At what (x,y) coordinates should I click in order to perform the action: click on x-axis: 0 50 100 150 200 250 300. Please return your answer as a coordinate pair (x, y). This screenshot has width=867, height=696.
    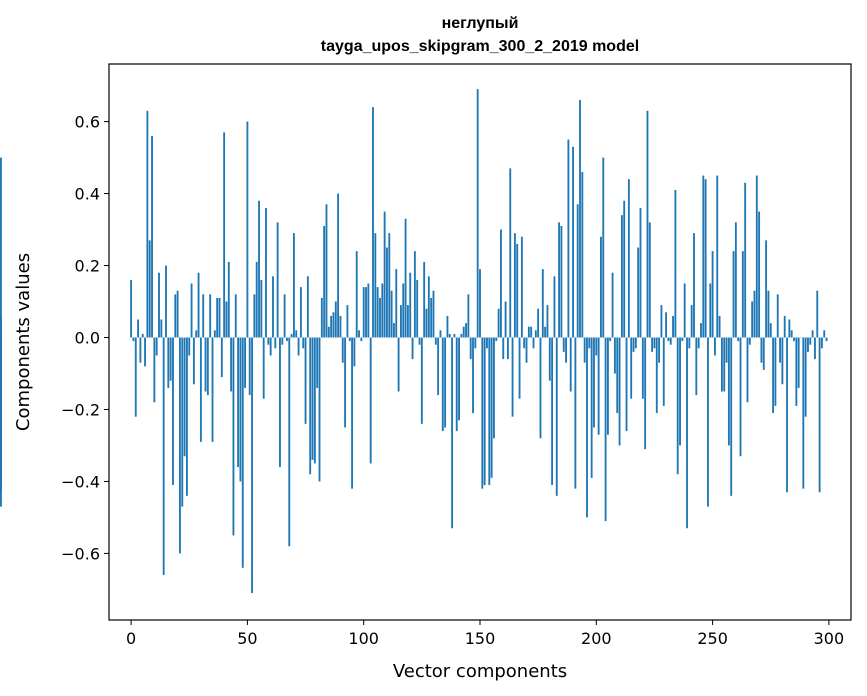
    Looking at the image, I should click on (485, 634).